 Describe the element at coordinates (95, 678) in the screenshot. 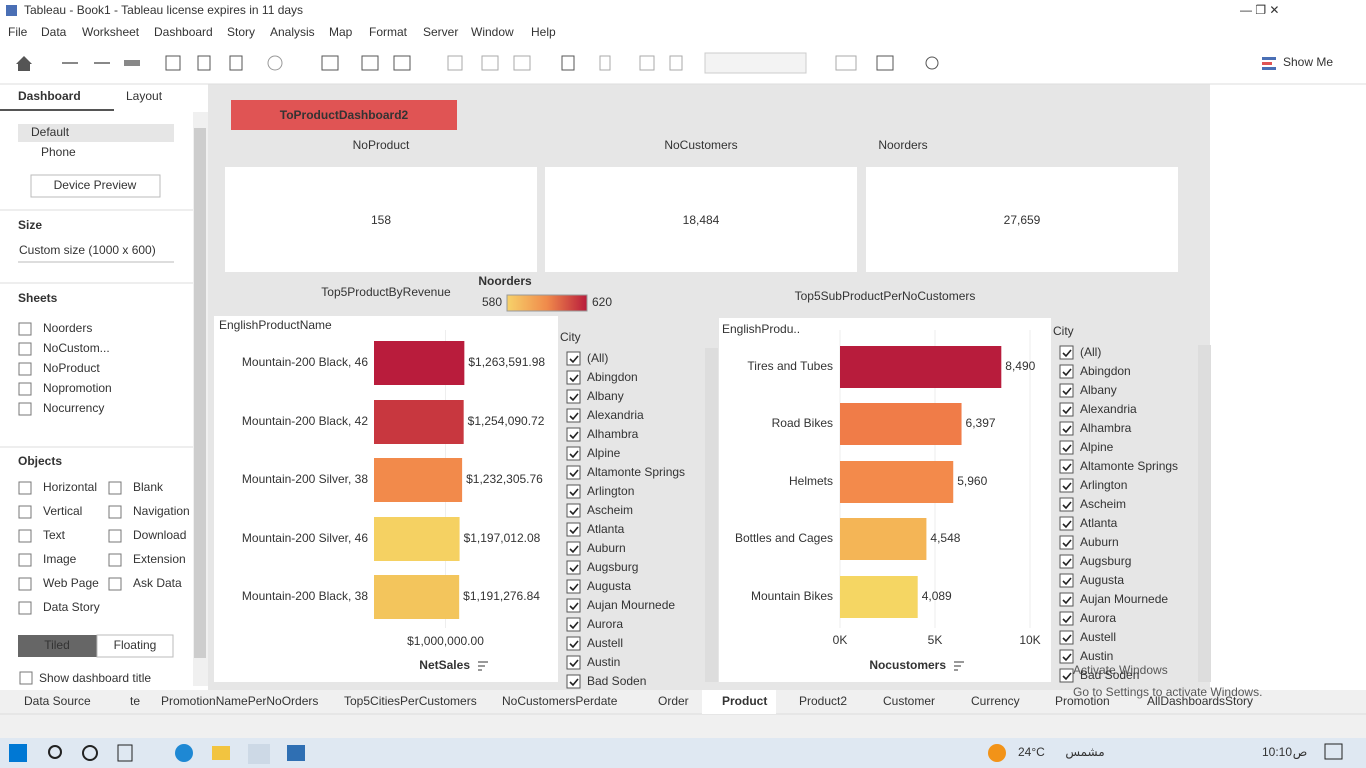

I see `show-title-label: Show dashboard title` at that location.